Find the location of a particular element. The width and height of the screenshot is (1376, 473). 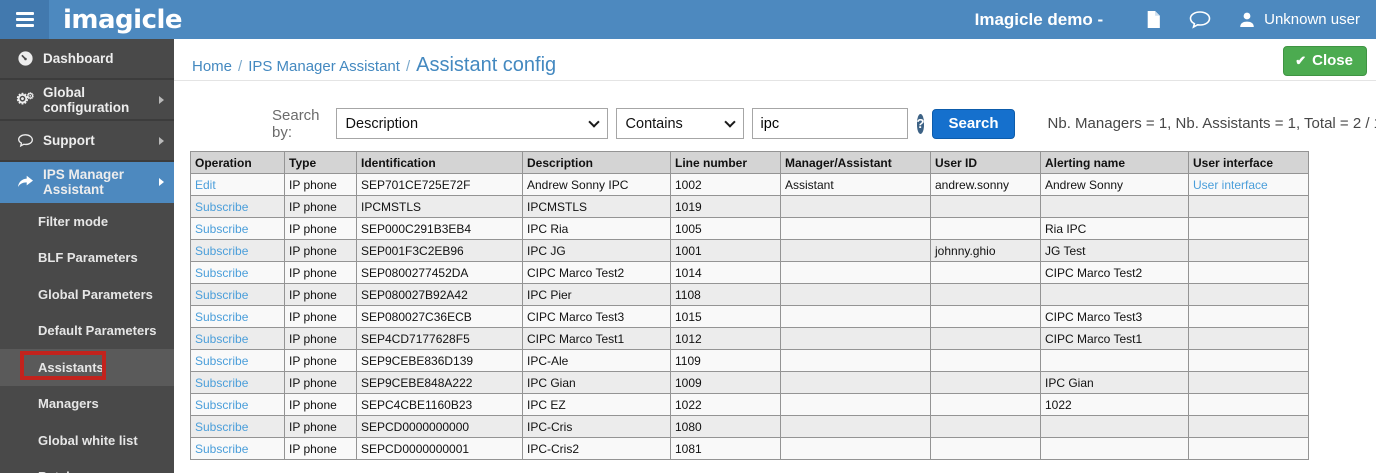

subitem-label: Managers is located at coordinates (68, 404).